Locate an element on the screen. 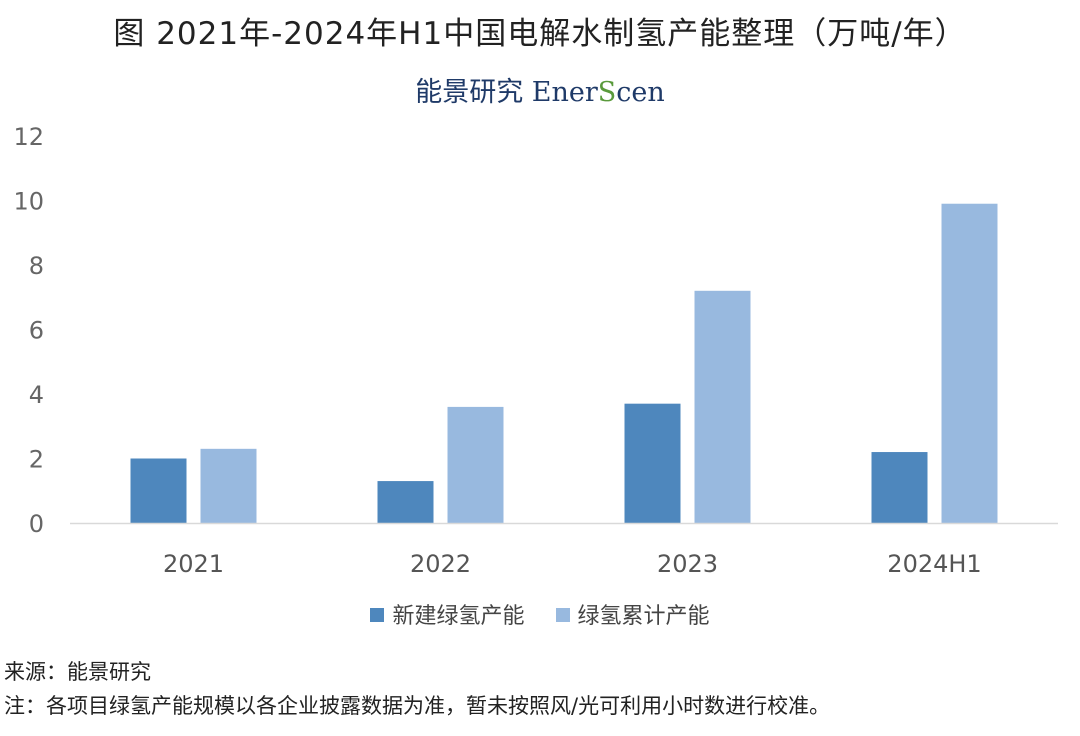 The image size is (1080, 736). y-tick-label: 0 is located at coordinates (36, 524).